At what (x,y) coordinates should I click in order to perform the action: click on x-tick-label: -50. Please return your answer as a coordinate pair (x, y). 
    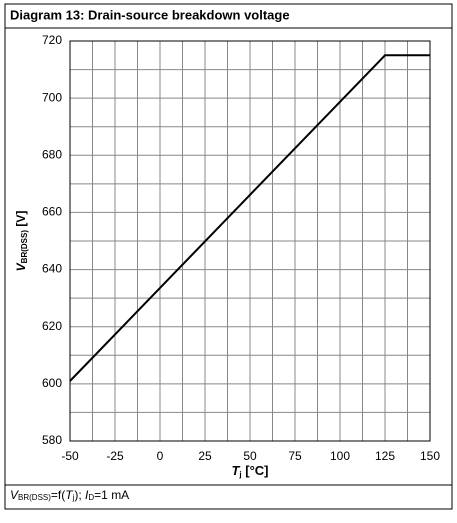
    Looking at the image, I should click on (70, 456).